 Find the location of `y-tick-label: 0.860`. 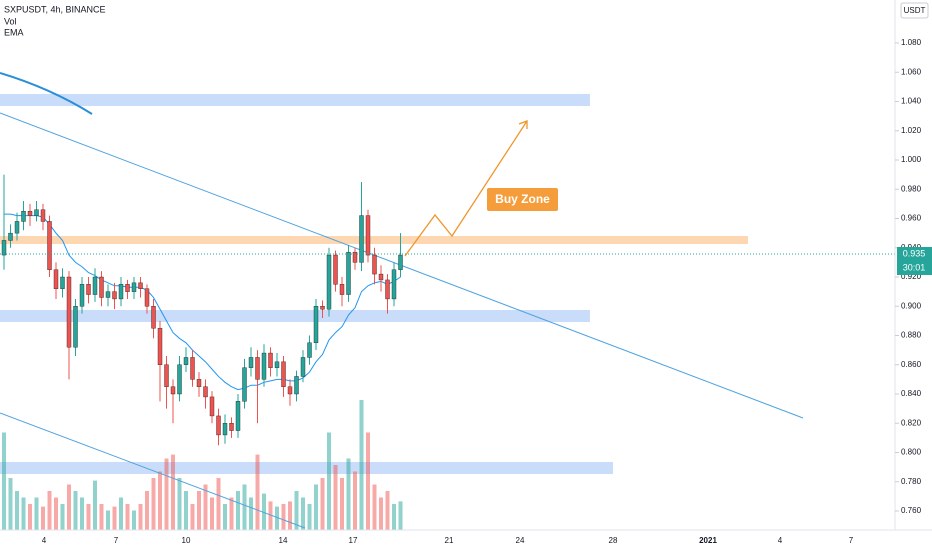

y-tick-label: 0.860 is located at coordinates (911, 364).